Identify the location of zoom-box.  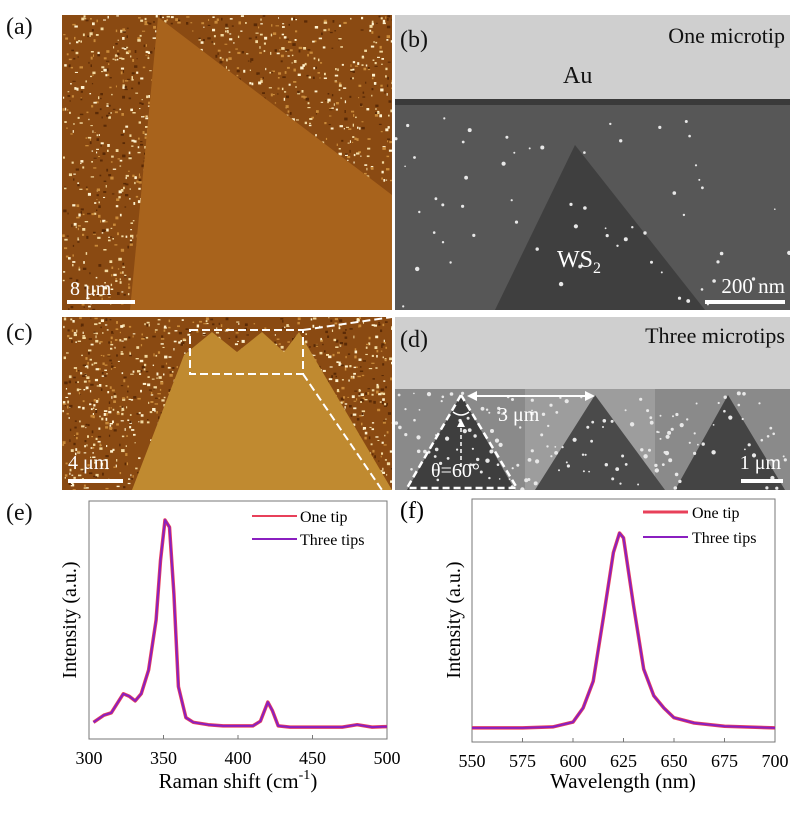
(246, 352).